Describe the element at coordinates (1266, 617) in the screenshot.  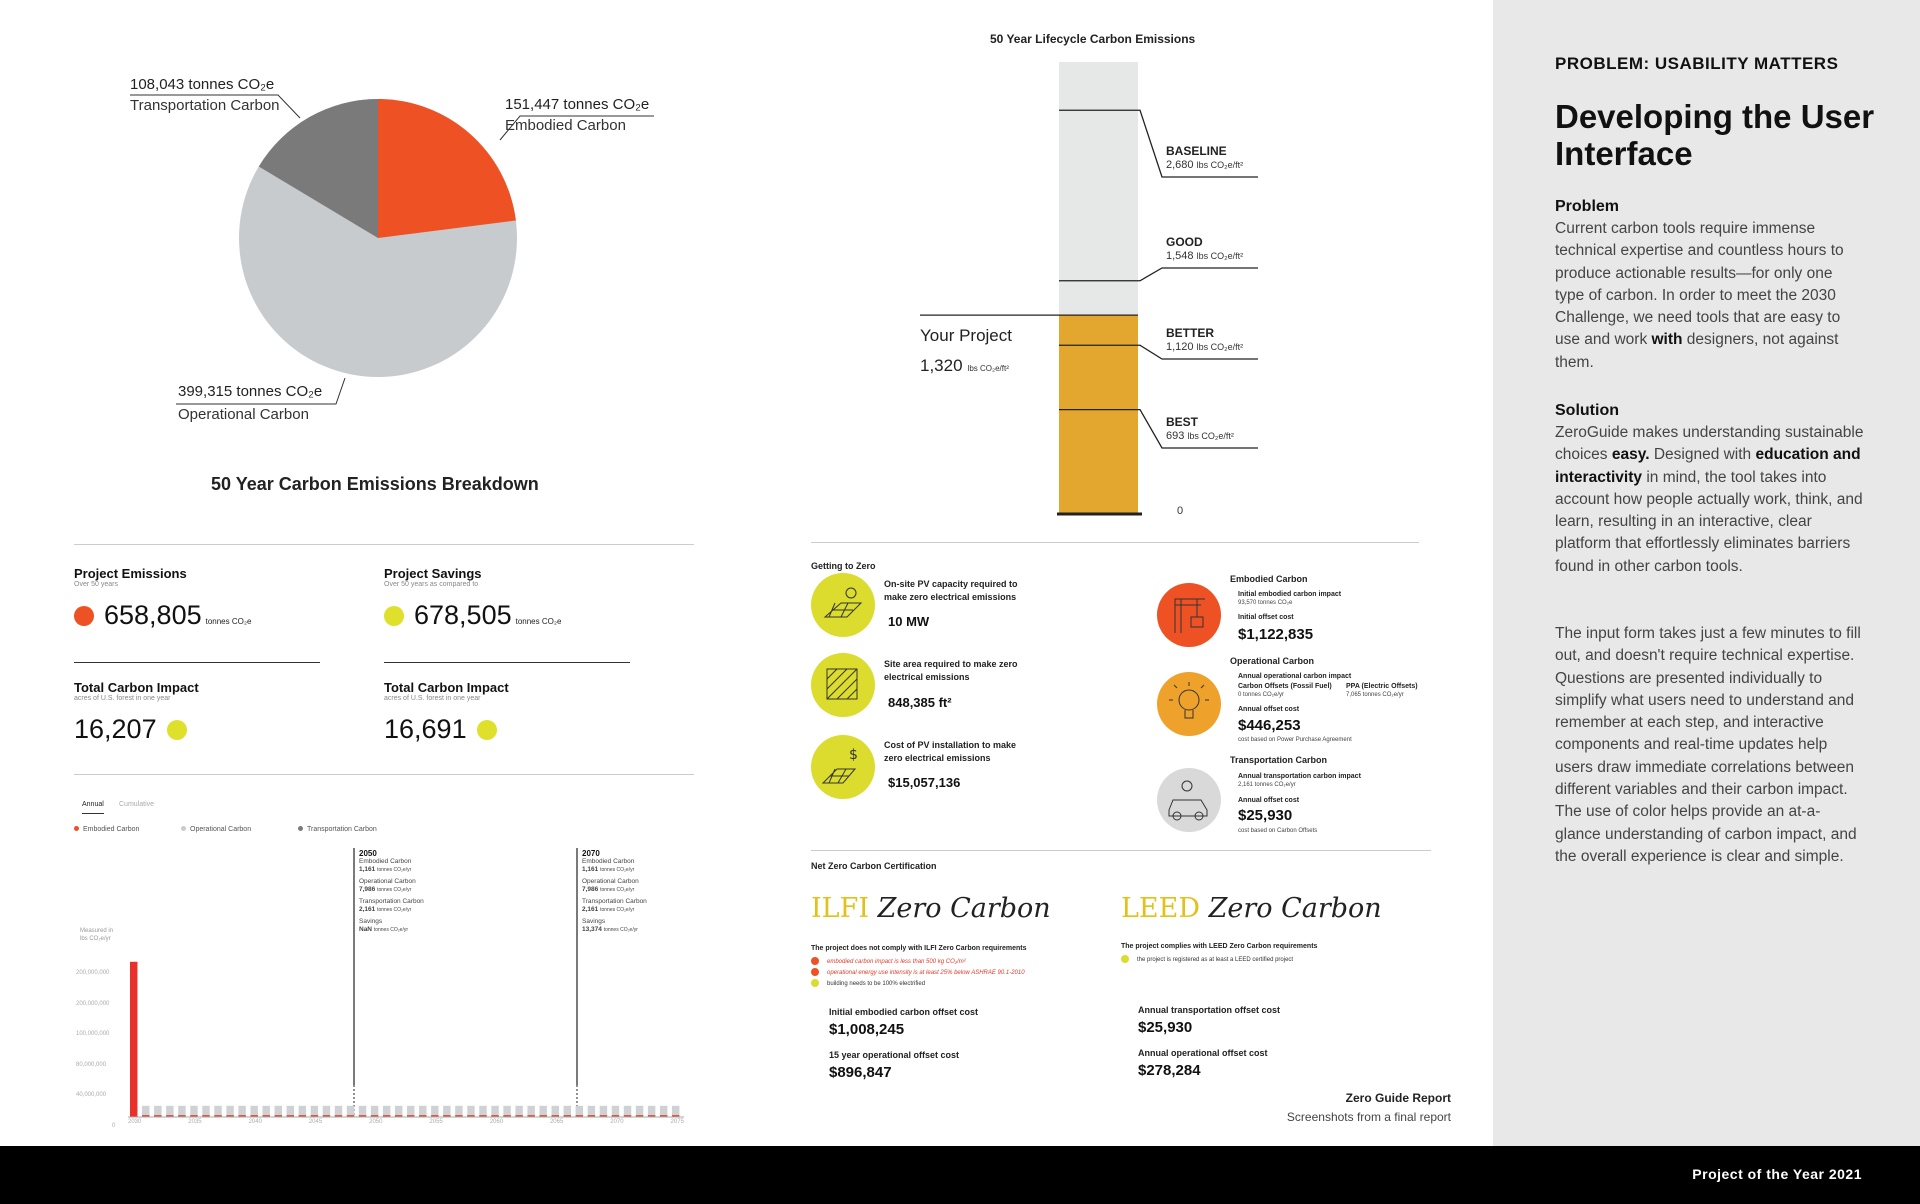
I see `embodied-cost-label: Initial offset cost` at that location.